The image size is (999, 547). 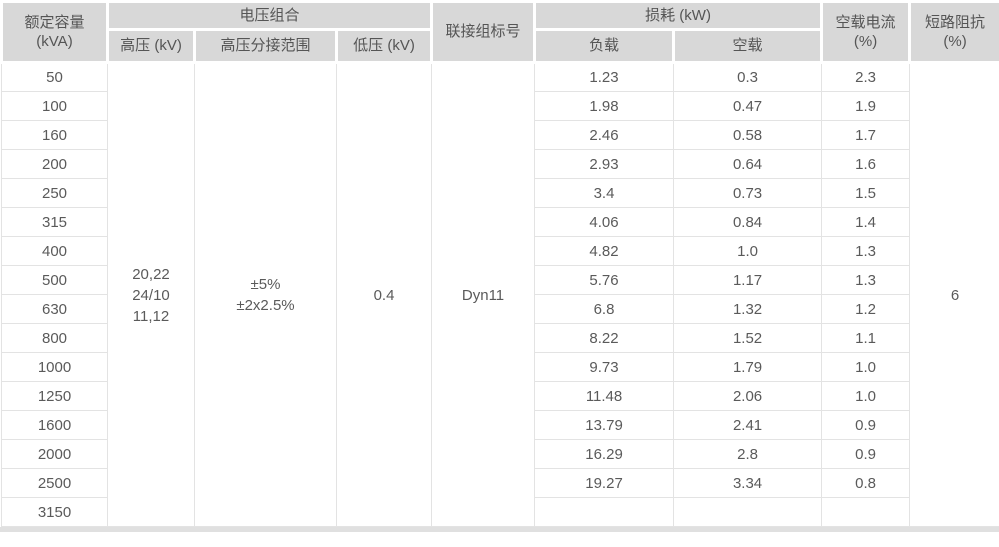 What do you see at coordinates (604, 512) in the screenshot?
I see `cell-load-loss` at bounding box center [604, 512].